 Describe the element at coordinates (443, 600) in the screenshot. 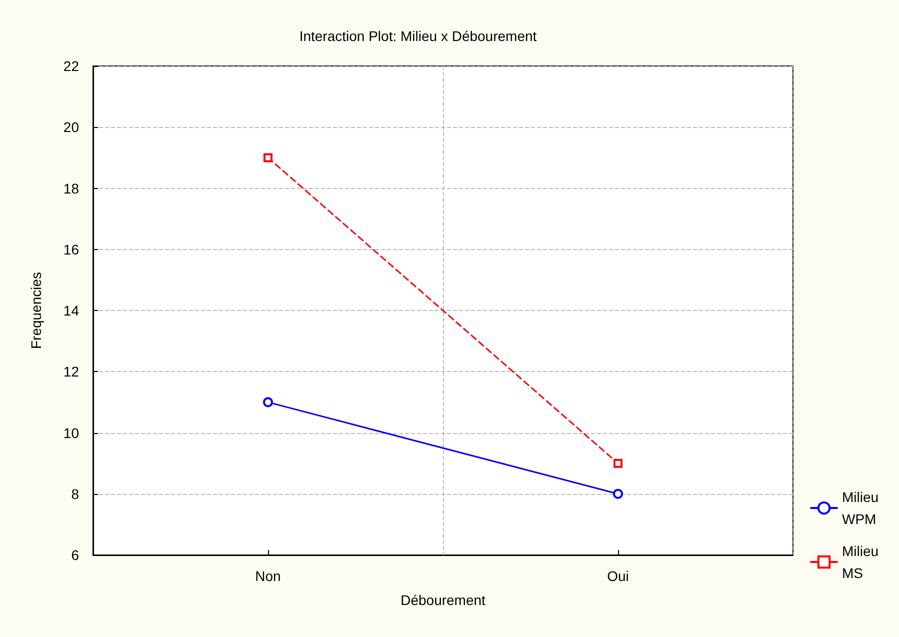

I see `x-axis-title: Débourement` at that location.